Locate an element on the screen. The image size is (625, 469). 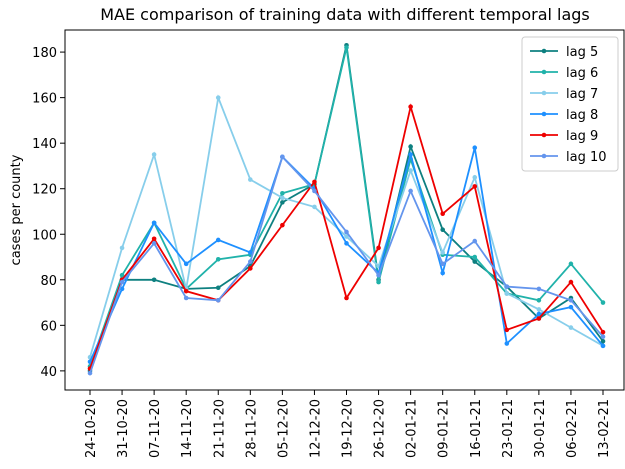
y-tick-label: 40 is located at coordinates (48, 372).